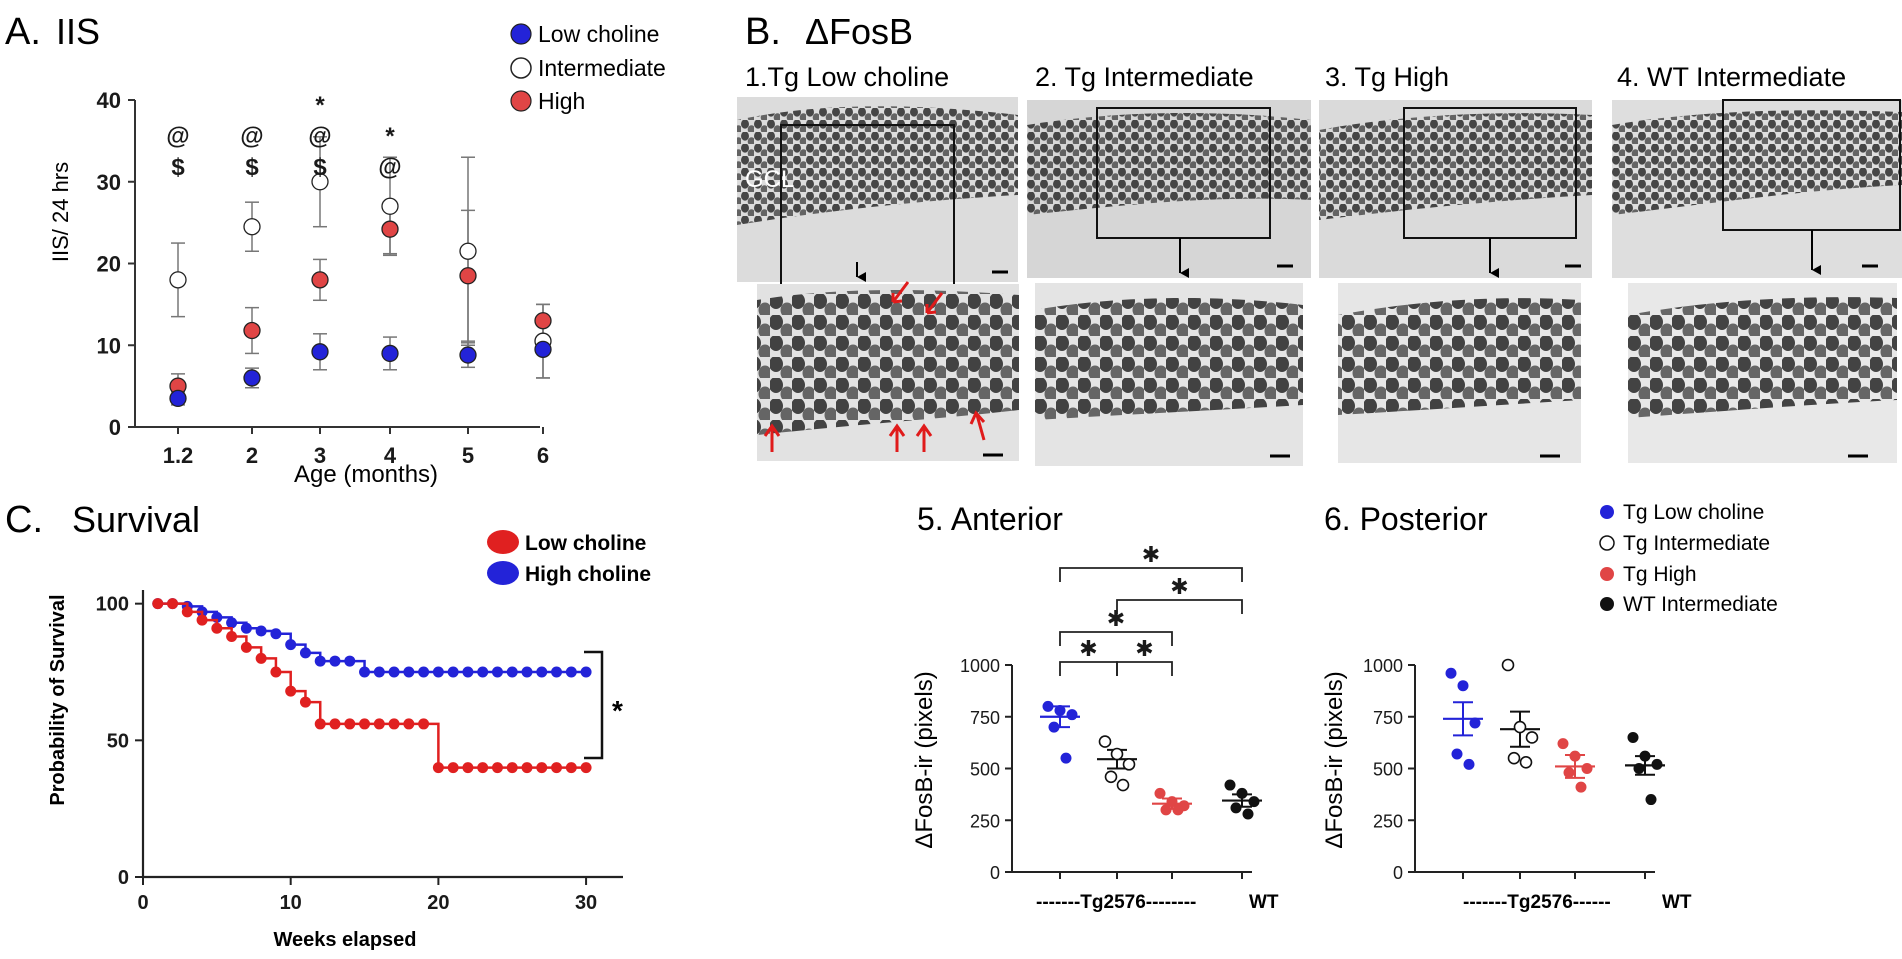 The height and width of the screenshot is (959, 1902). Describe the element at coordinates (1334, 759) in the screenshot. I see `posterior-y-axis-title: ΔFosB-ir (pixels)` at that location.